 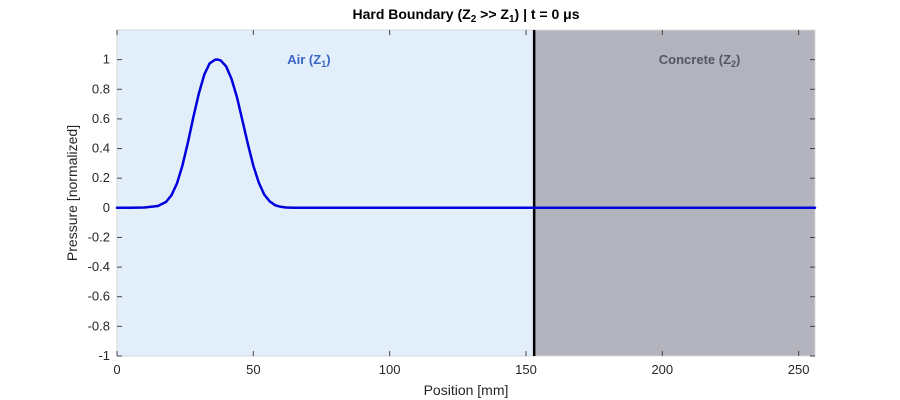 I want to click on title-suffix: ) | t = 0 μs, so click(x=547, y=14).